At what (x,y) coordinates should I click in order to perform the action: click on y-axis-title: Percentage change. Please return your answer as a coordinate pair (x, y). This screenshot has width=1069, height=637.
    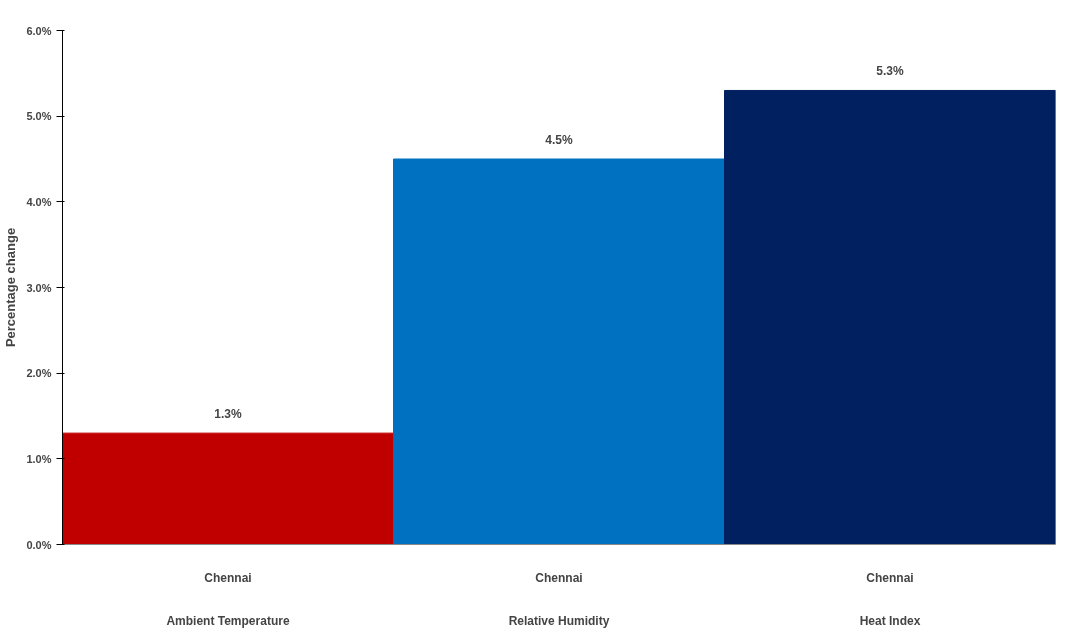
    Looking at the image, I should click on (11, 287).